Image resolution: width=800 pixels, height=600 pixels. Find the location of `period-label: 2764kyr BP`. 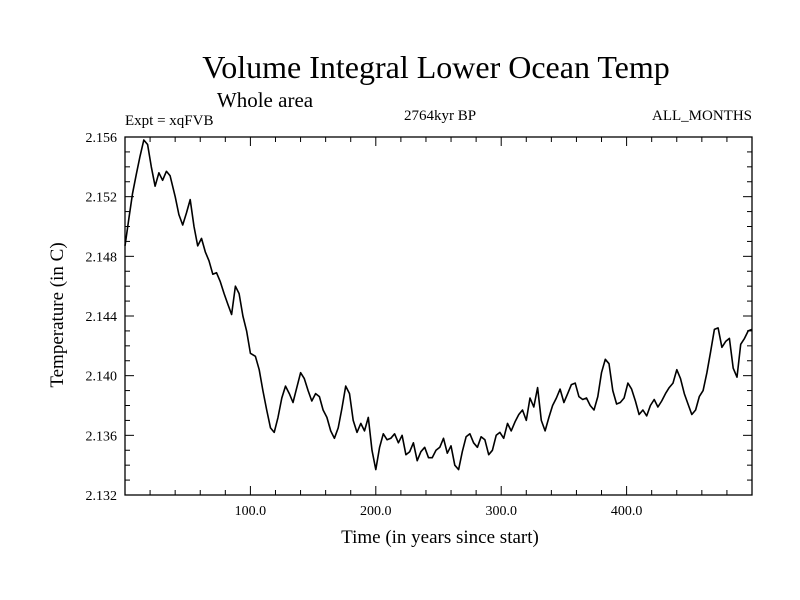

period-label: 2764kyr BP is located at coordinates (440, 116).